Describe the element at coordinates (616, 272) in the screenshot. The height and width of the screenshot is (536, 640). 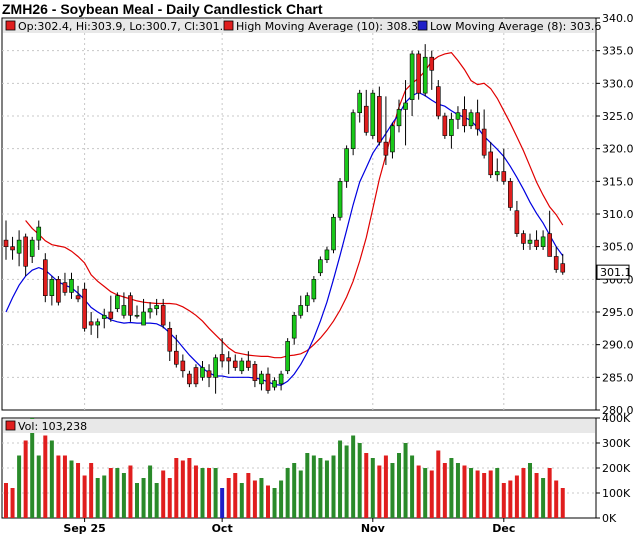
I see `last-price-label: 301.1` at that location.